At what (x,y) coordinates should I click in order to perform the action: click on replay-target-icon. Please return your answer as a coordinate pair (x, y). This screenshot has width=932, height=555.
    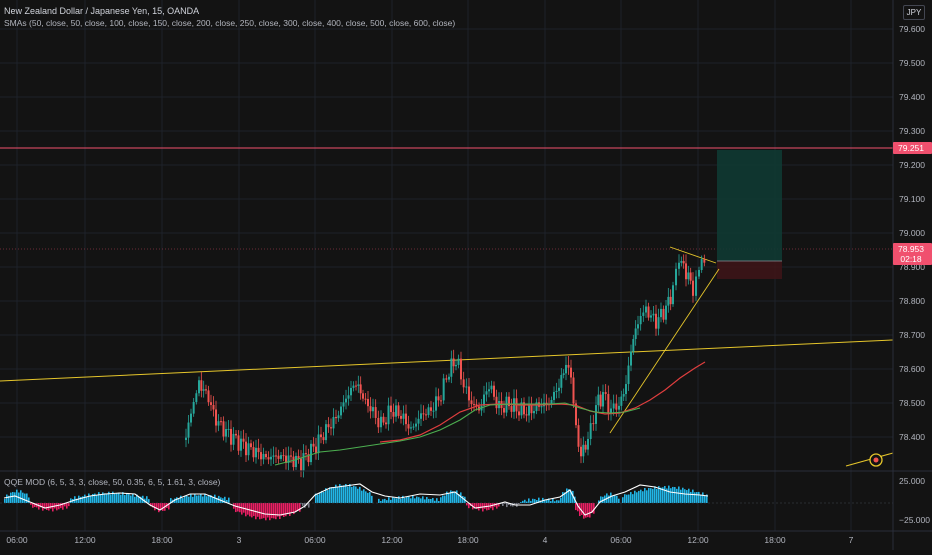
    Looking at the image, I should click on (876, 460).